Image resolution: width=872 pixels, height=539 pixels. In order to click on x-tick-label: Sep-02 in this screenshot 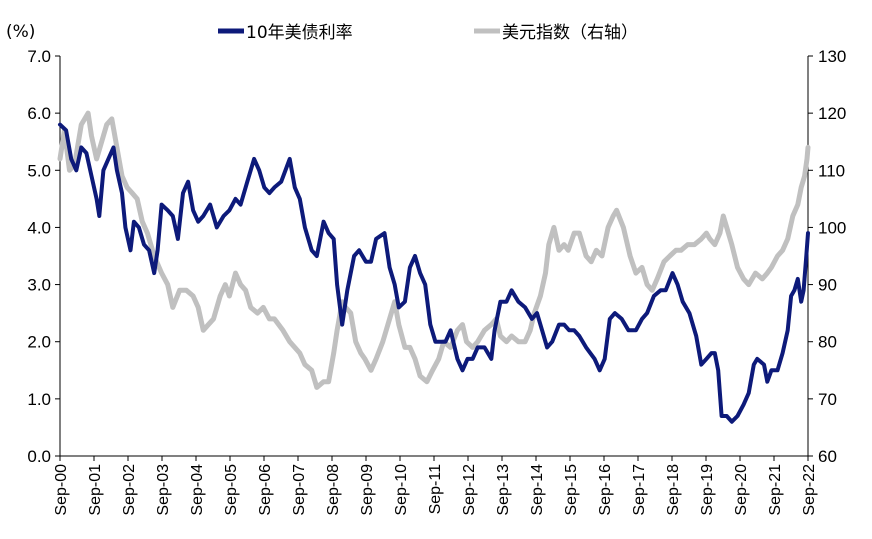, I will do `click(129, 490)`.